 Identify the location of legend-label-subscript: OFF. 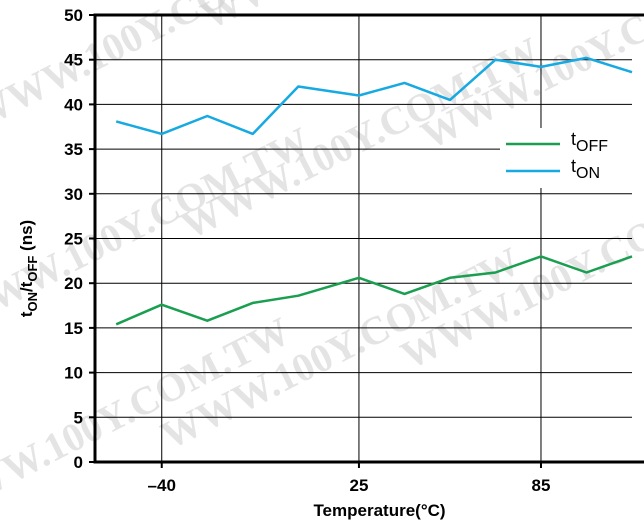
(592, 146).